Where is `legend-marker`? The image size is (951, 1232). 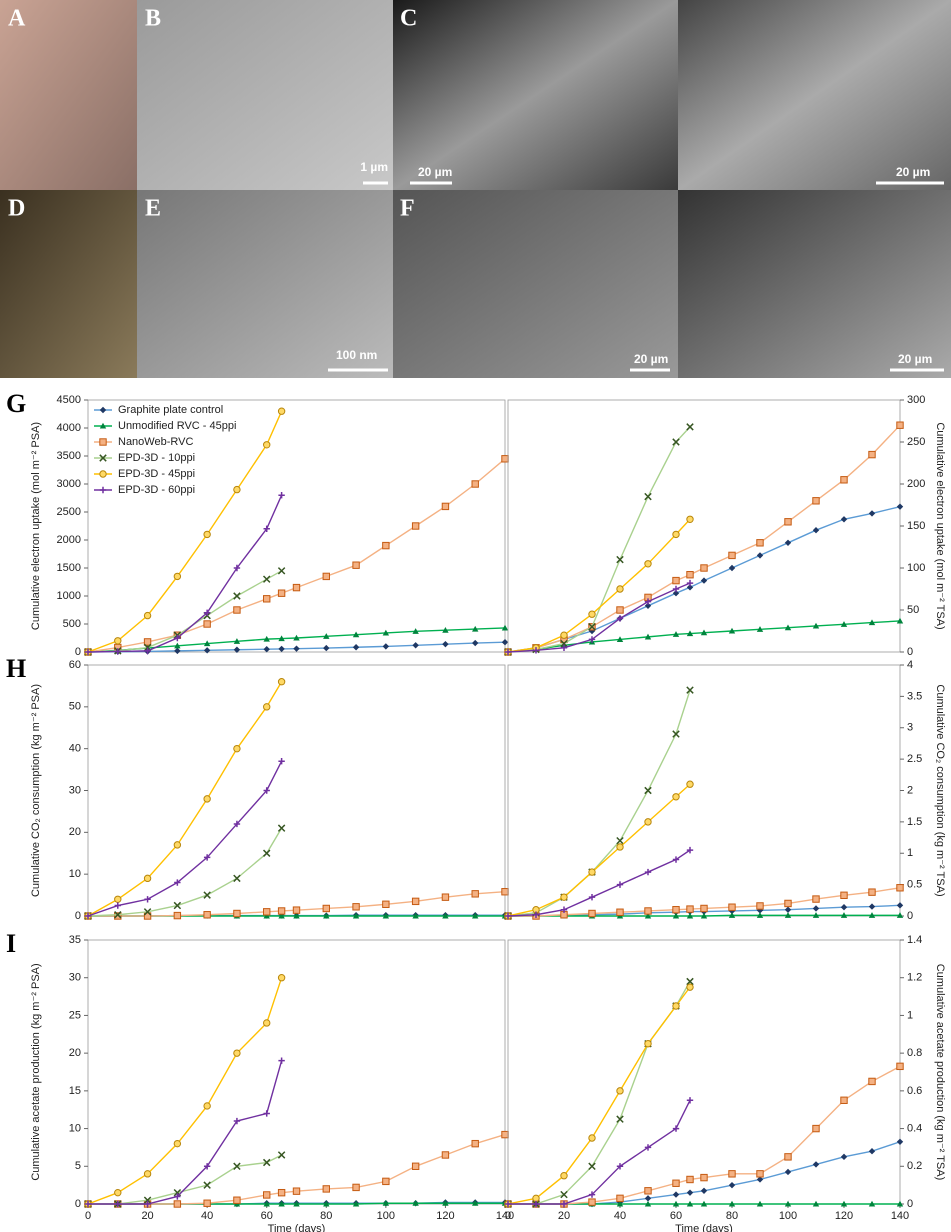 legend-marker is located at coordinates (103, 425).